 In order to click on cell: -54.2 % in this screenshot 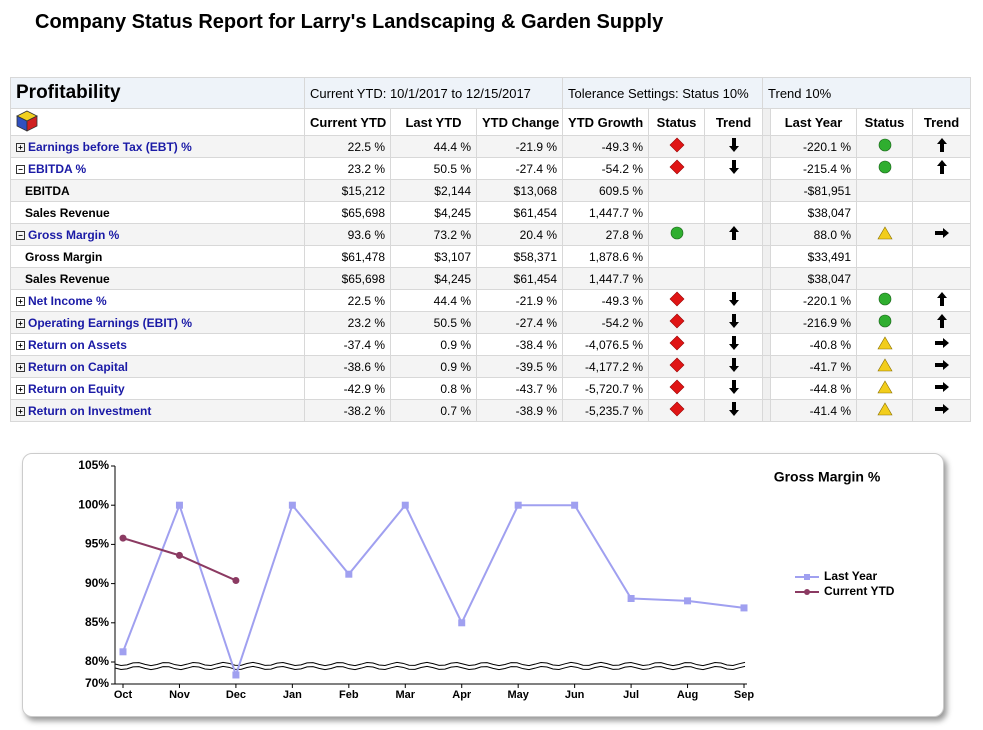, I will do `click(606, 322)`.